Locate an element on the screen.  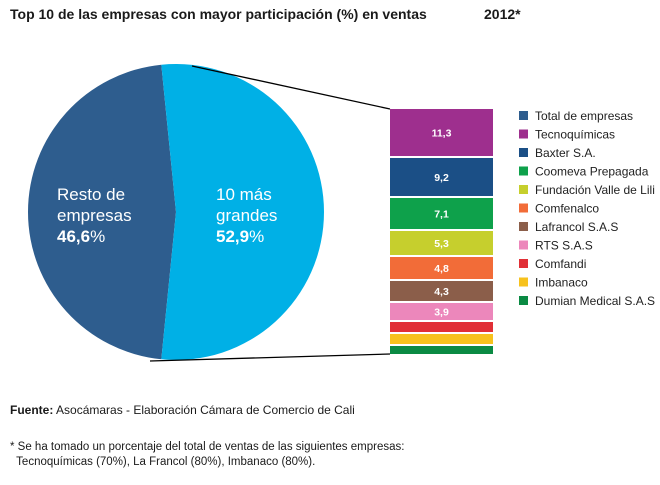
stacked-bar: 11,3 9,2 7,1 5,3 4,8 4,3 3,9 is located at coordinates (441, 231).